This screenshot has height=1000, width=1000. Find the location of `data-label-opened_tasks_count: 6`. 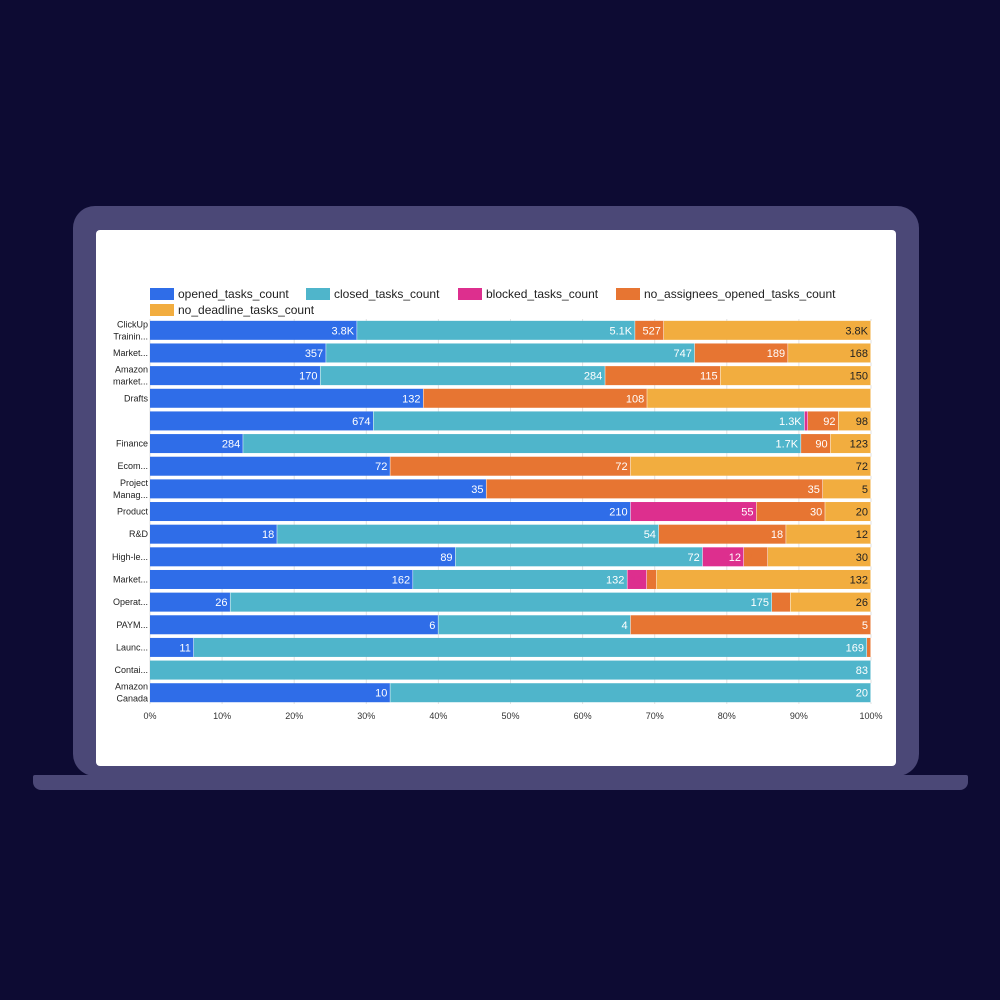

data-label-opened_tasks_count: 6 is located at coordinates (432, 626).